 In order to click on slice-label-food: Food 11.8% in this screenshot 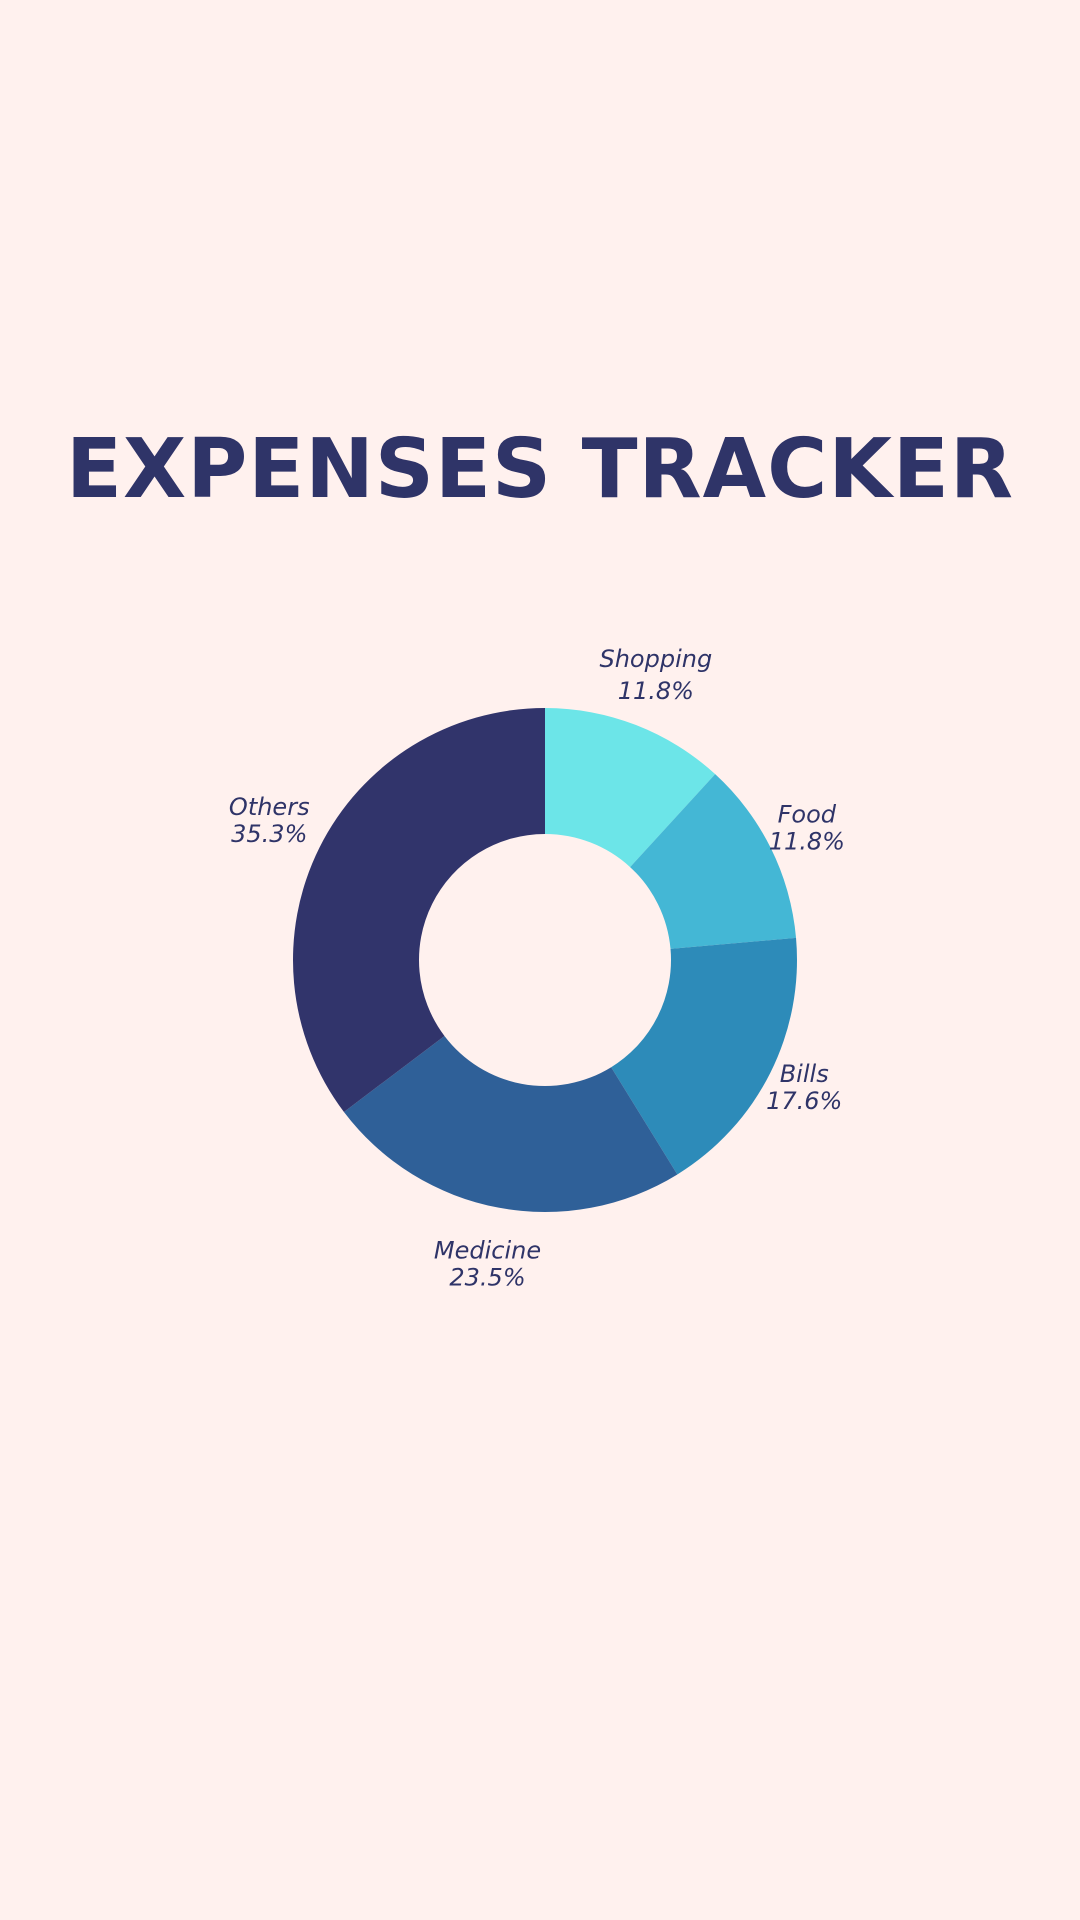, I will do `click(807, 828)`.